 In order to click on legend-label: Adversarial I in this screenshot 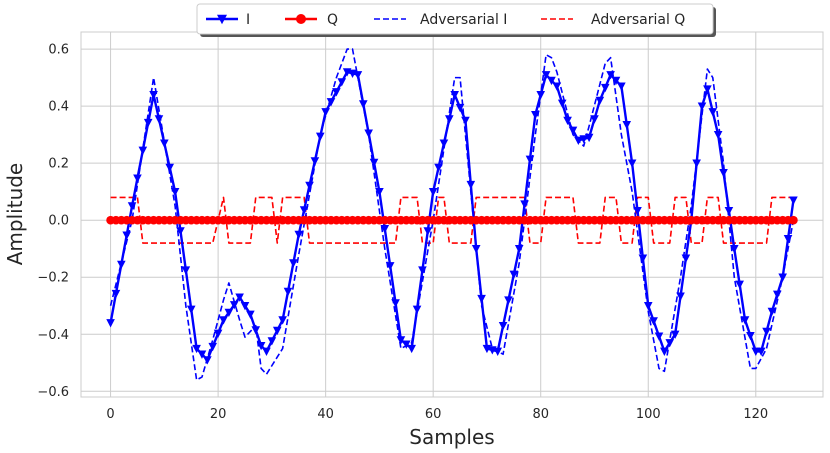, I will do `click(463, 20)`.